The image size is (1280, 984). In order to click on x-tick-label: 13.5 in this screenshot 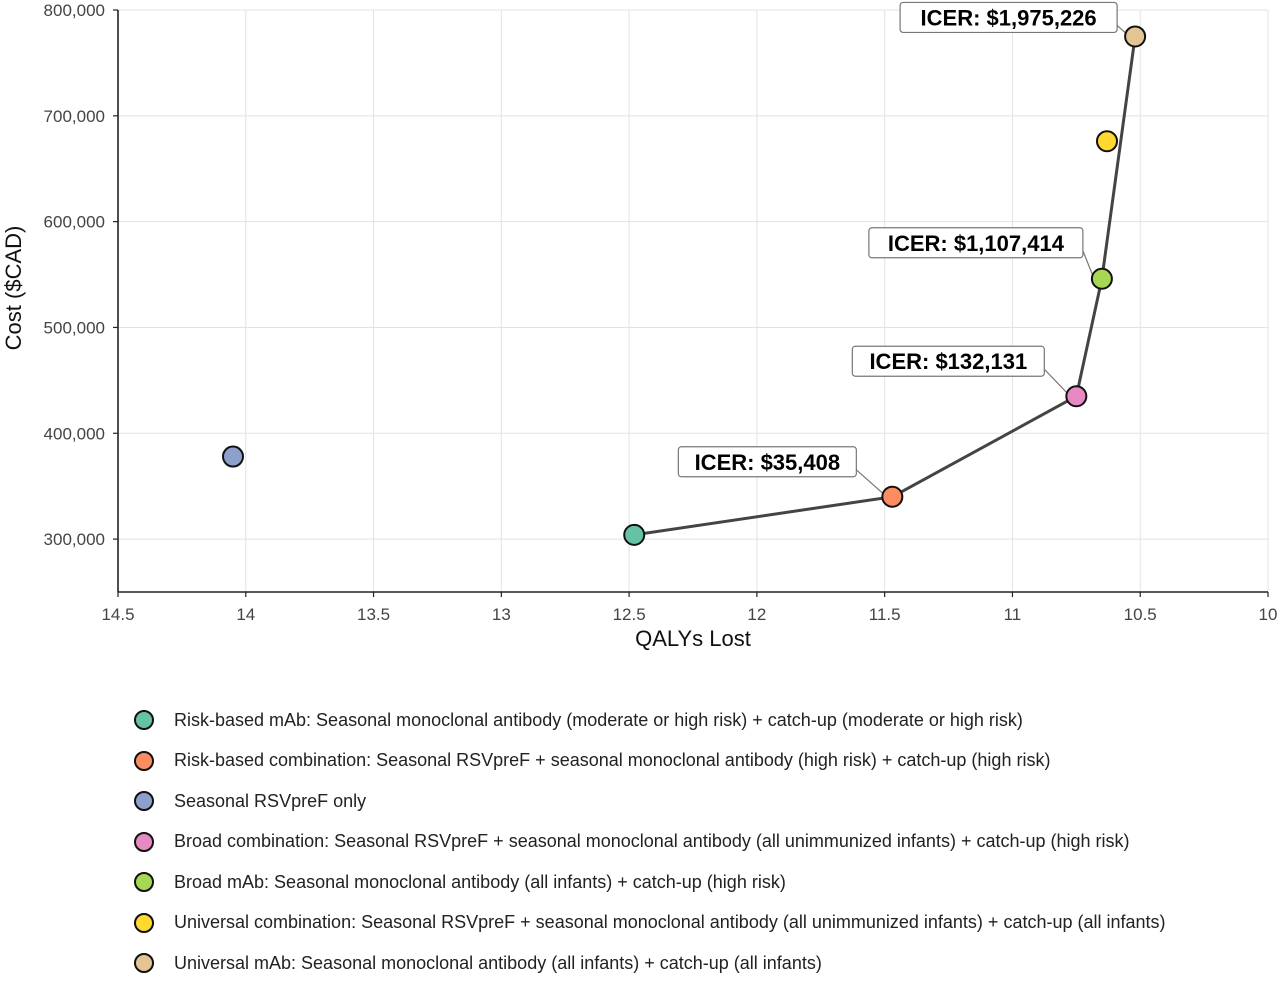, I will do `click(373, 614)`.